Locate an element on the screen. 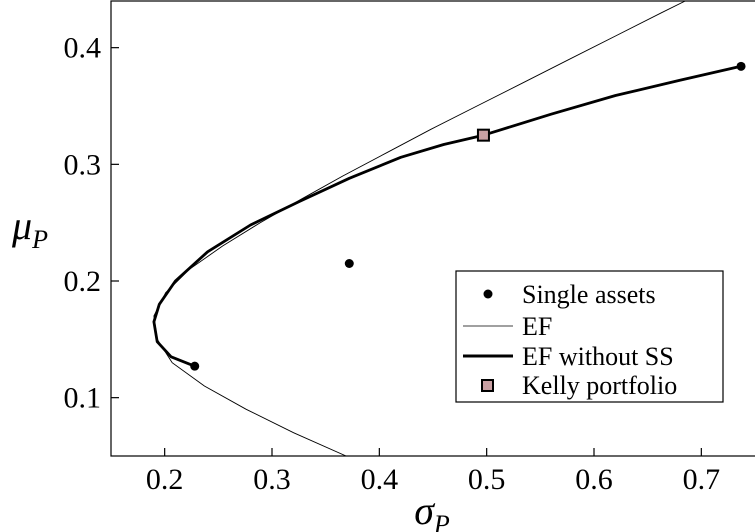 This screenshot has width=755, height=532. x-tick-label: 0.2 is located at coordinates (165, 479).